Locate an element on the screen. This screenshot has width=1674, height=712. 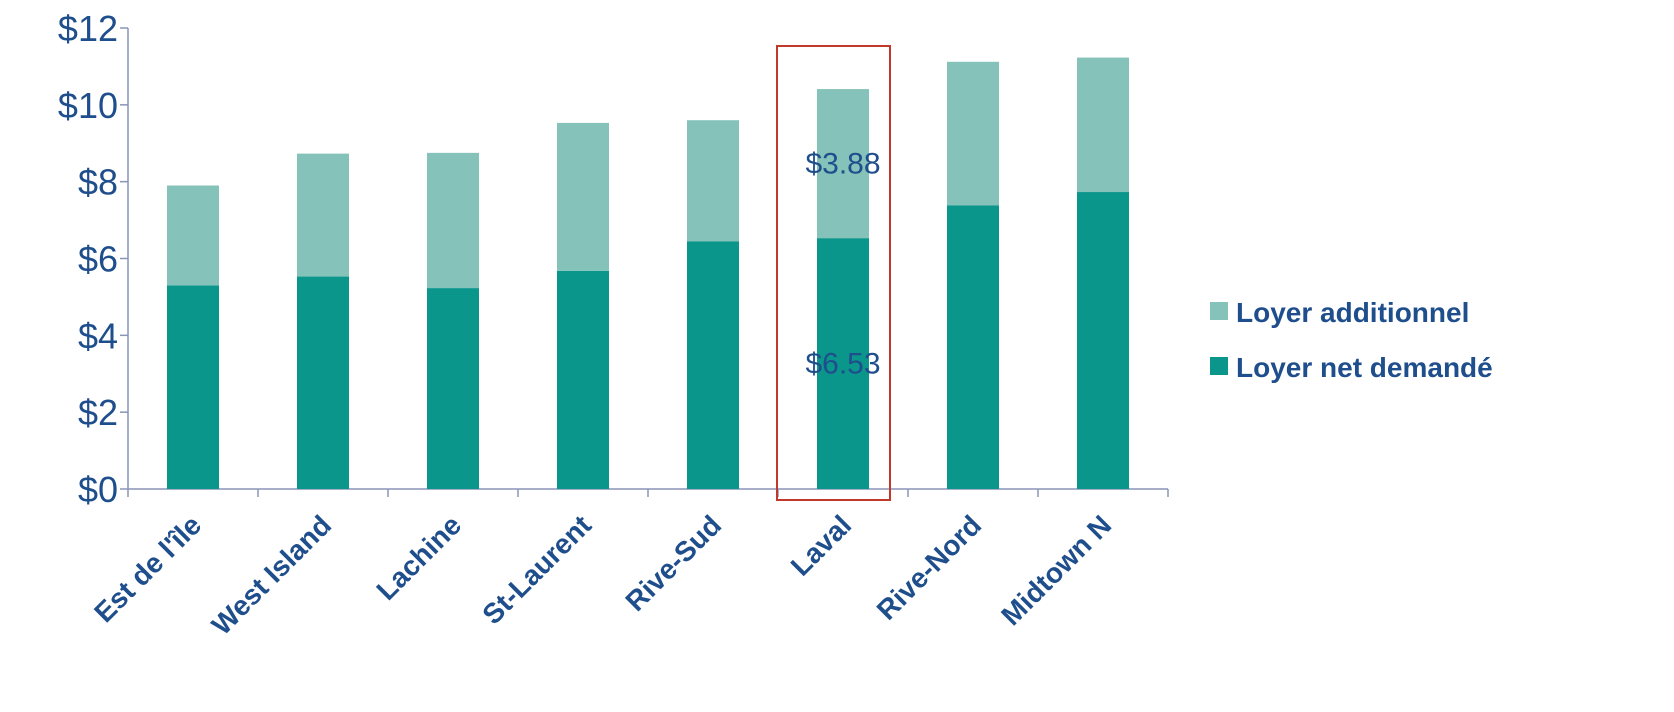
chart-legend: Loyer additionnel Loyer net demandé is located at coordinates (1351, 340).